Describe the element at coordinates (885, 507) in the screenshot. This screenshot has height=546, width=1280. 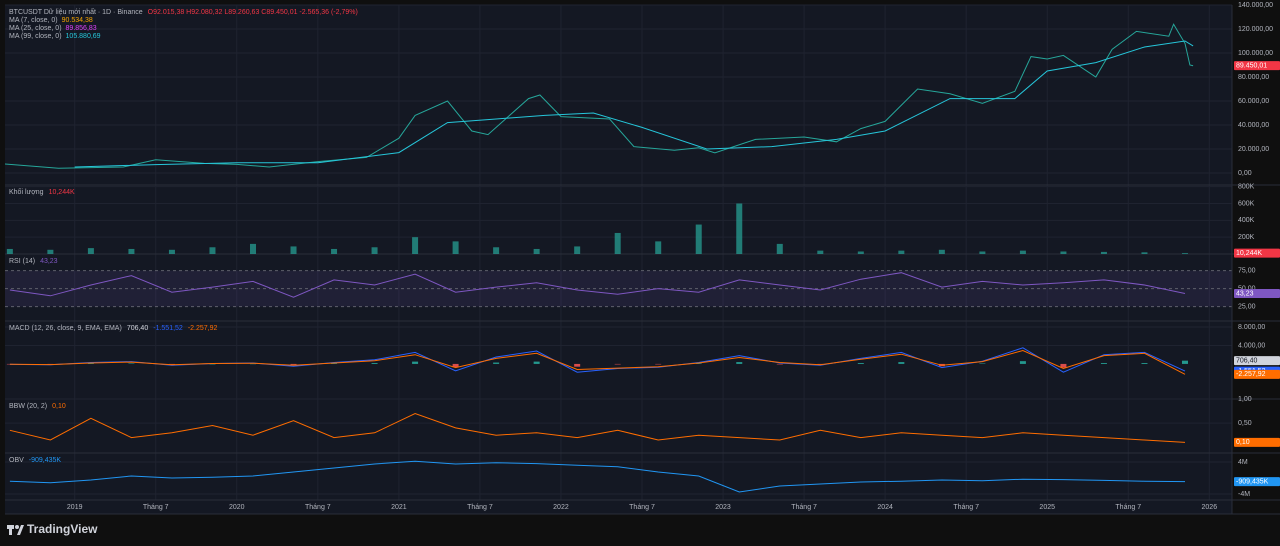
I see `x-tick-label: 2024` at that location.